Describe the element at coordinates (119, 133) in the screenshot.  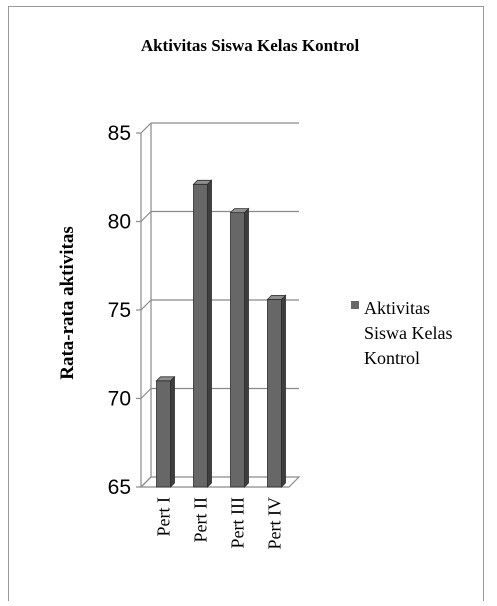
I see `y-tick-label: 85` at that location.